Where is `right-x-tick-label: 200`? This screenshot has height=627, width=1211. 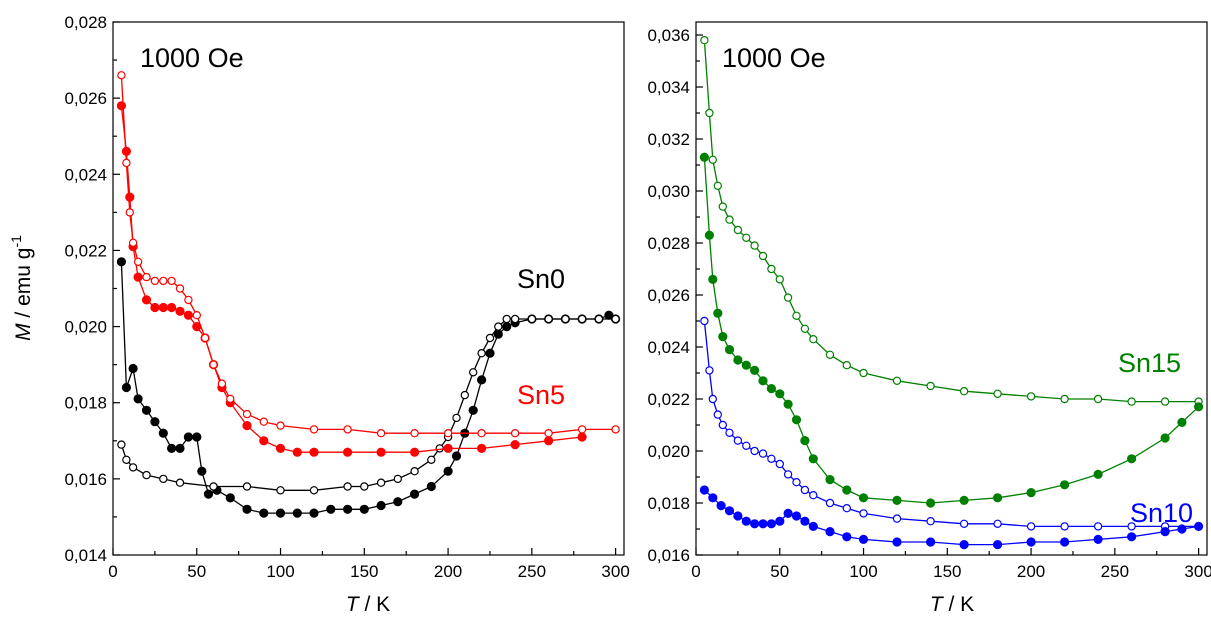
right-x-tick-label: 200 is located at coordinates (1031, 571).